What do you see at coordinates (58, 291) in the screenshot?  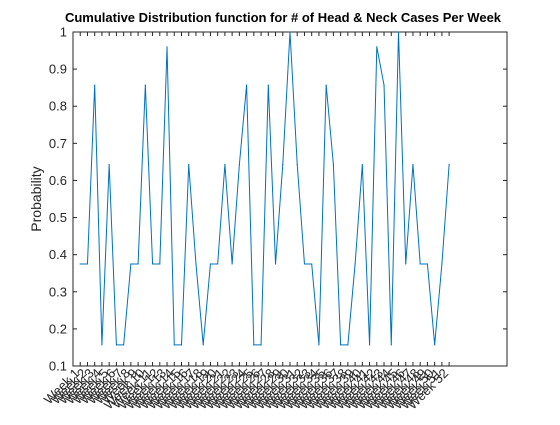 I see `y-tick-label: 0.3` at bounding box center [58, 291].